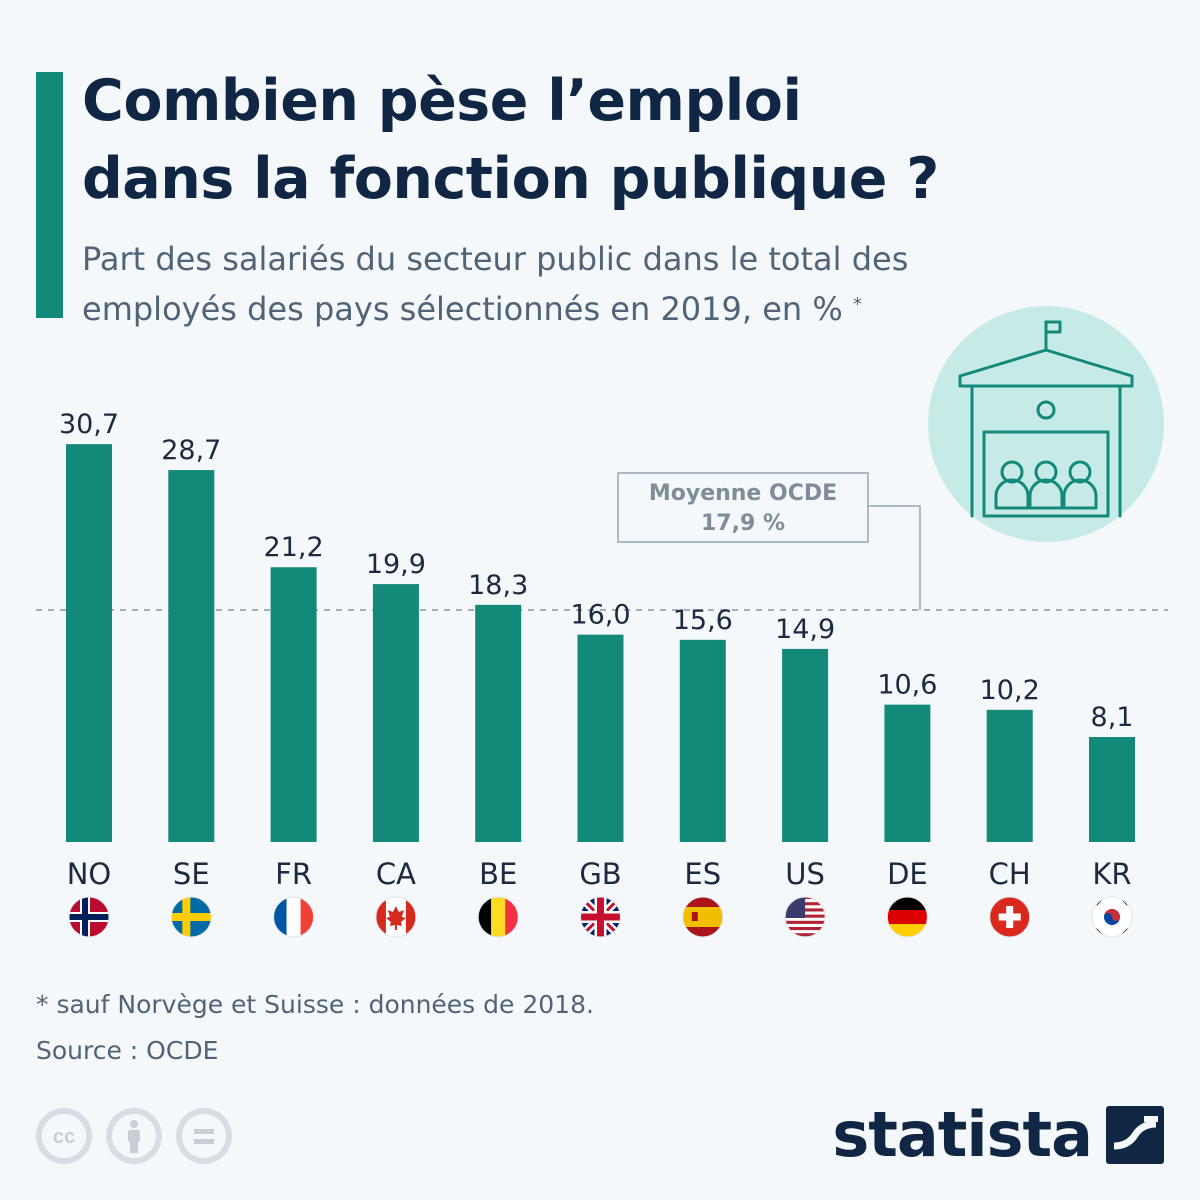 The image size is (1200, 1200). What do you see at coordinates (89, 874) in the screenshot?
I see `category-label-no: NO` at bounding box center [89, 874].